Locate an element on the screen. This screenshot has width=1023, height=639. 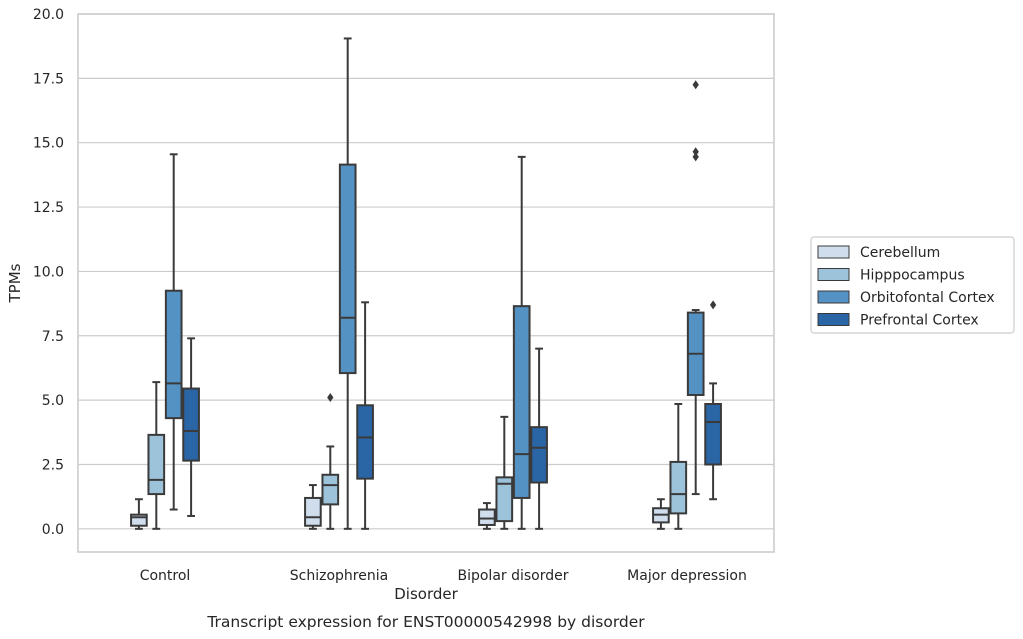
y-tick-label: 0.0 is located at coordinates (53, 530).